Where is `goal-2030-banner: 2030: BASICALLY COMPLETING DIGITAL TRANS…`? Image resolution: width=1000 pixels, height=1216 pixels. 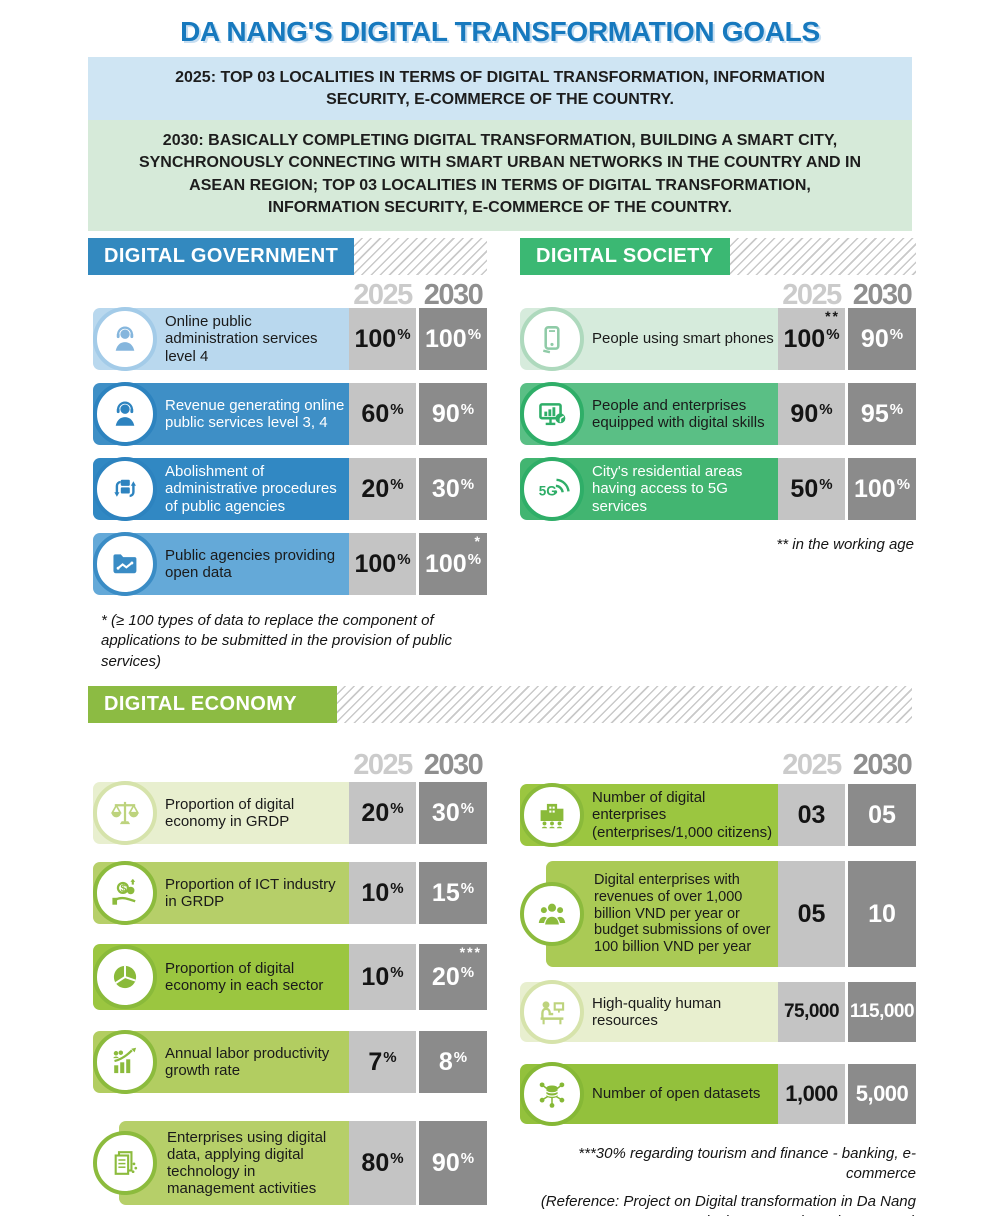
goal-2030-banner: 2030: BASICALLY COMPLETING DIGITAL TRANS… is located at coordinates (500, 175).